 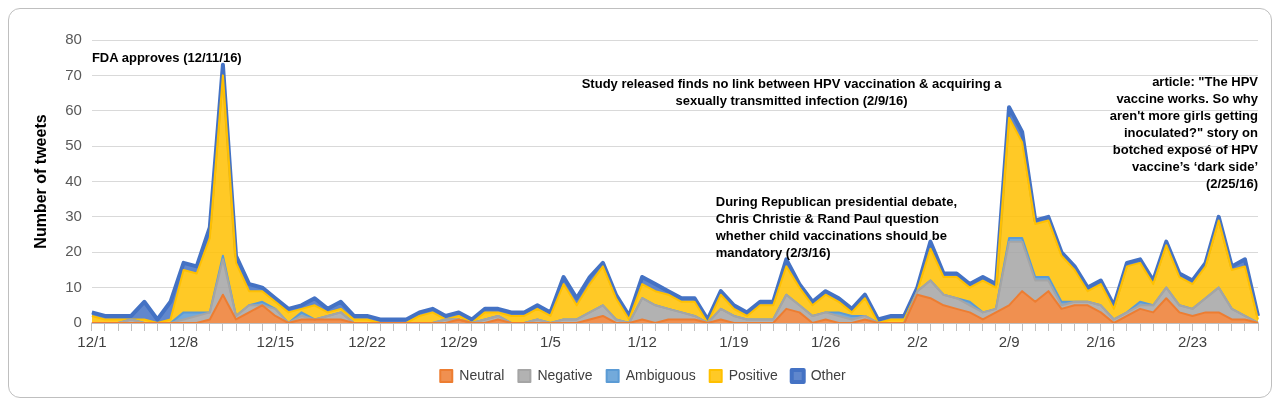 What do you see at coordinates (1009, 342) in the screenshot?
I see `x-tick-label: 2/9` at bounding box center [1009, 342].